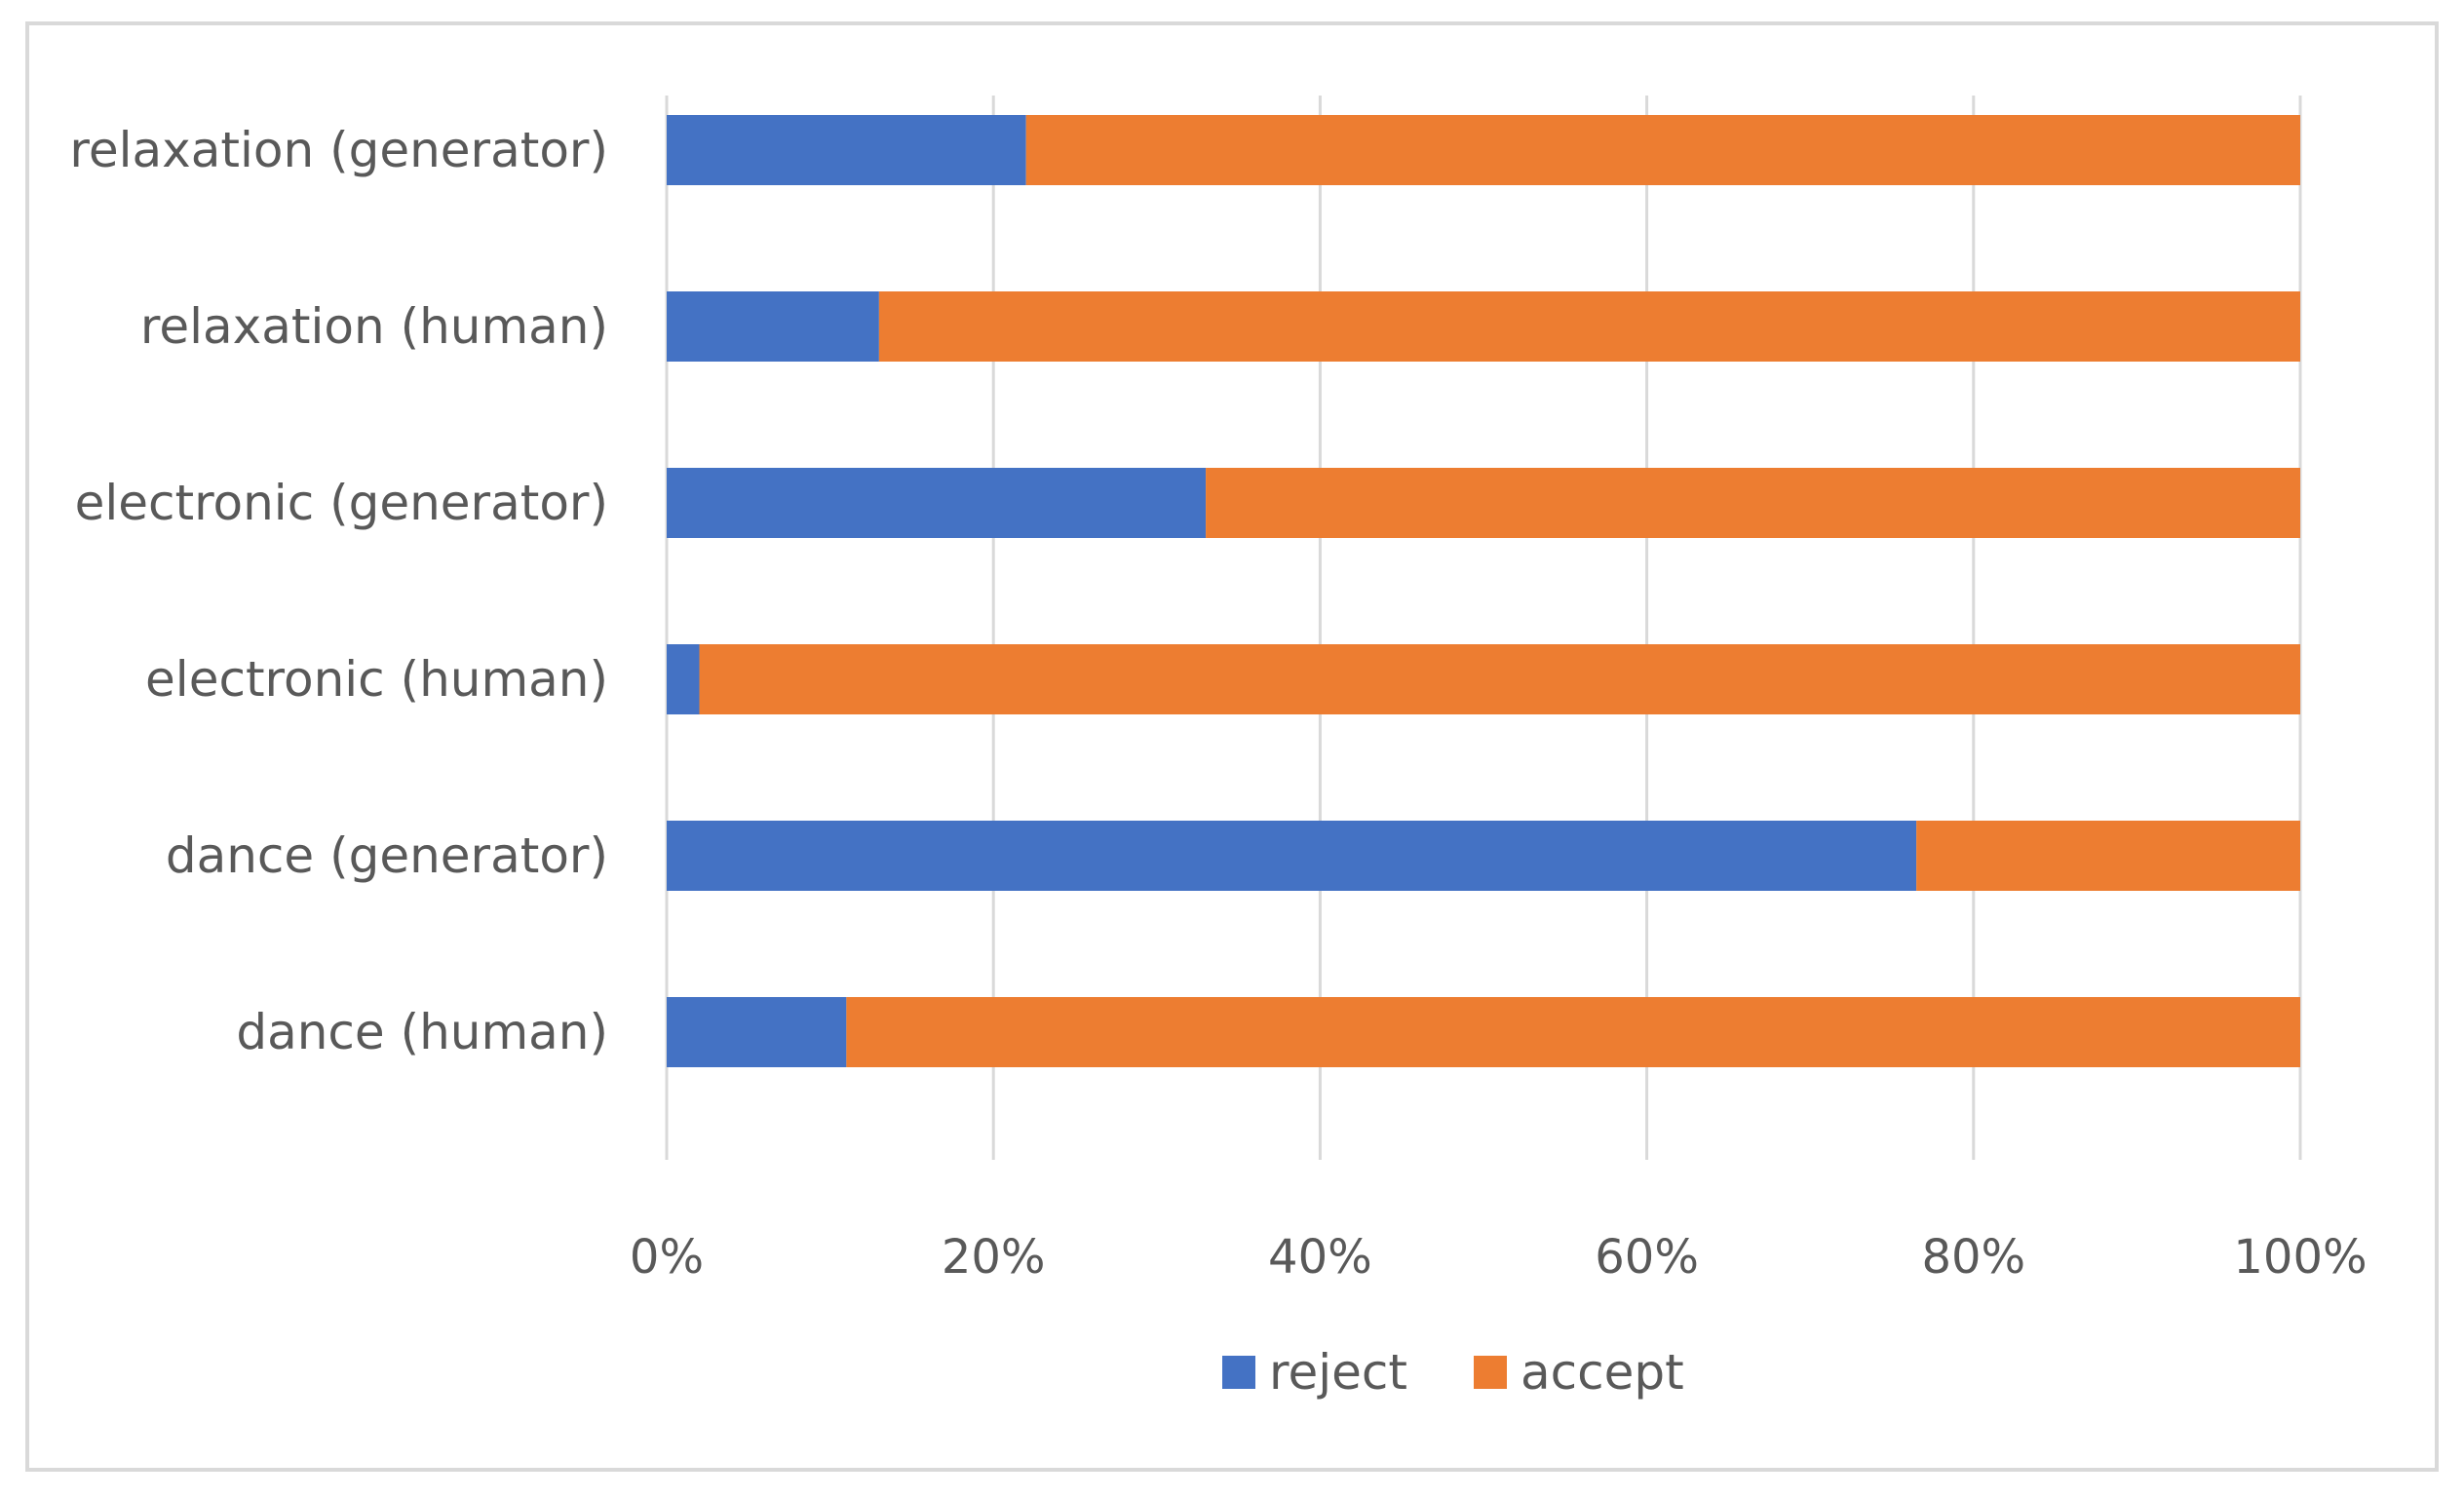 Image resolution: width=2464 pixels, height=1499 pixels. What do you see at coordinates (994, 1257) in the screenshot?
I see `x-tick-label: 20%` at bounding box center [994, 1257].